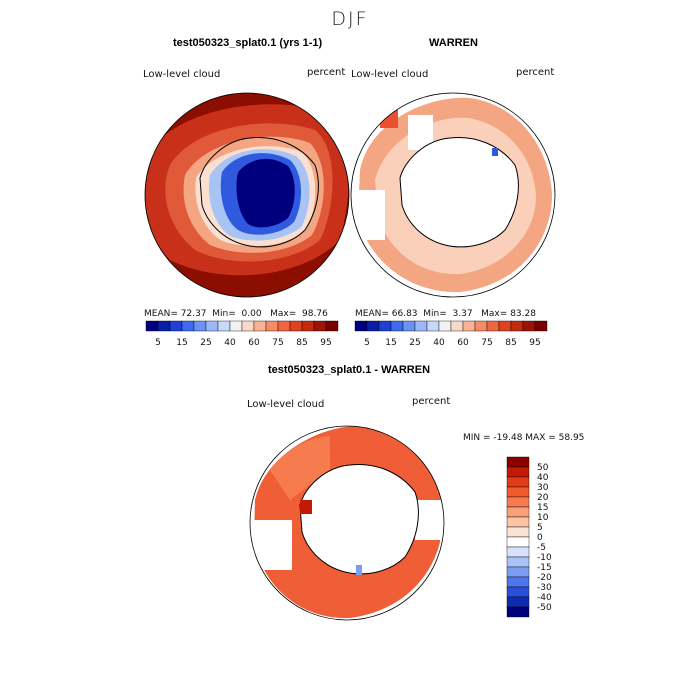 The height and width of the screenshot is (700, 700). What do you see at coordinates (332, 326) in the screenshot?
I see `panel-a-colorbar-segment` at bounding box center [332, 326].